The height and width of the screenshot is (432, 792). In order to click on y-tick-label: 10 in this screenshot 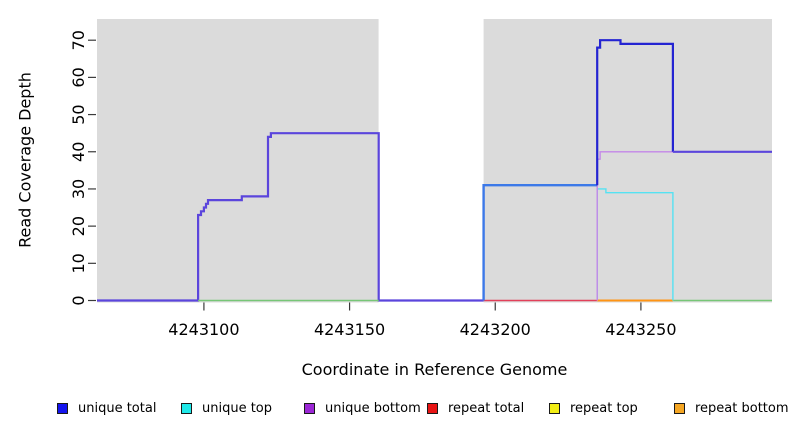, I will do `click(78, 263)`.